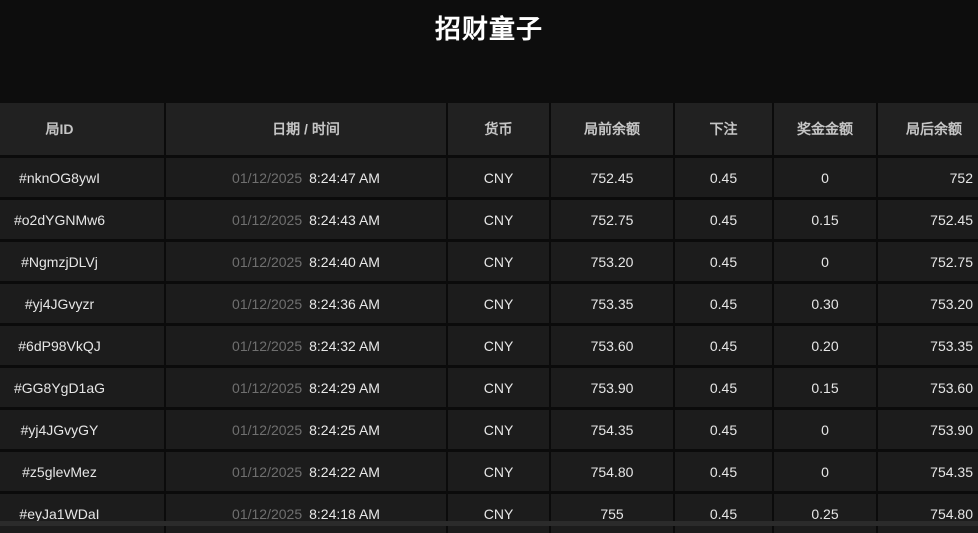 This screenshot has width=978, height=533. What do you see at coordinates (826, 303) in the screenshot?
I see `cell-win-amount: 0.30` at bounding box center [826, 303].